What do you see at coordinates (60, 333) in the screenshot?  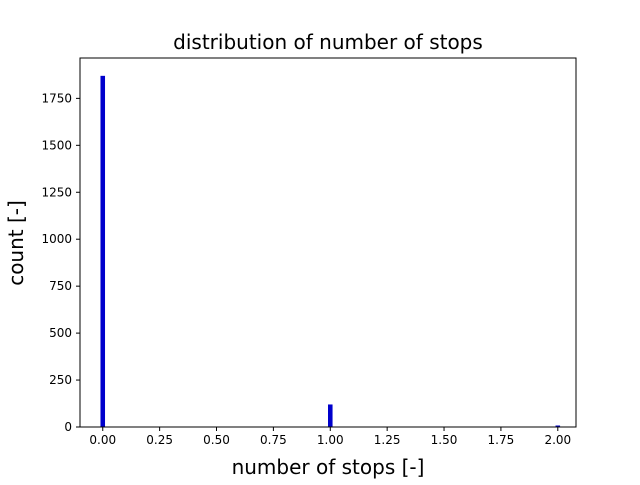 I see `y-tick-label: 500` at bounding box center [60, 333].